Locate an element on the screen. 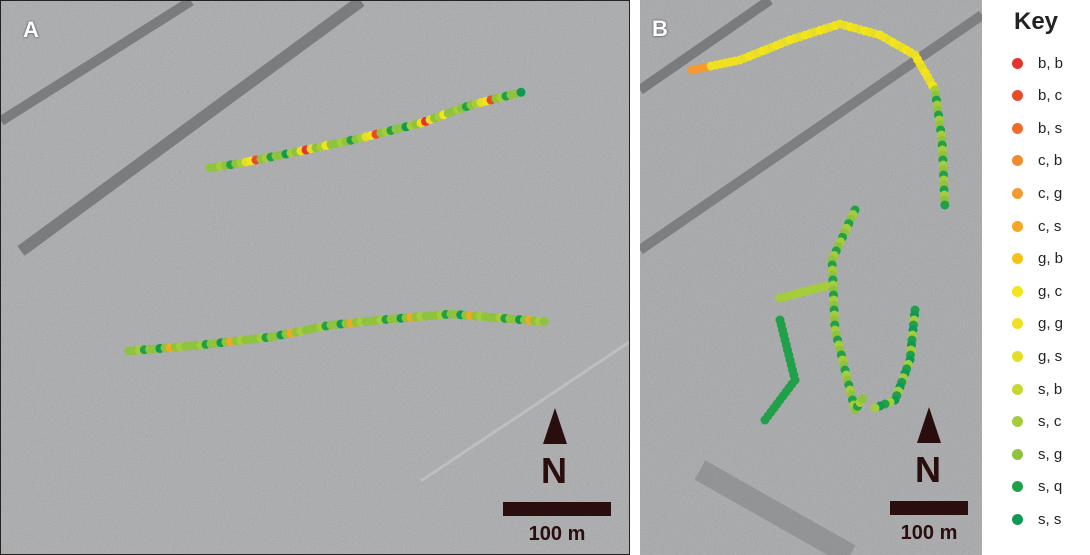  legend-item: g, b is located at coordinates (1037, 259).